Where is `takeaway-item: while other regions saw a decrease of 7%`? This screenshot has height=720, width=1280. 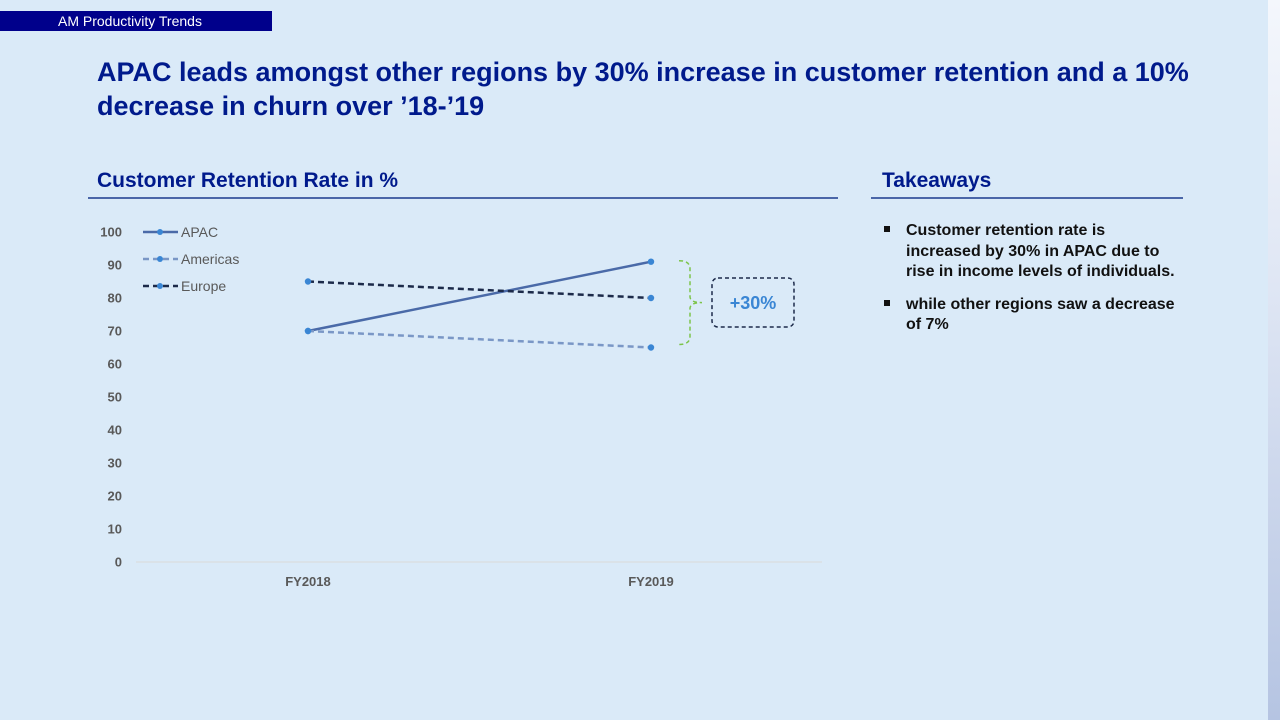
takeaway-item: while other regions saw a decrease of 7% is located at coordinates (1032, 315).